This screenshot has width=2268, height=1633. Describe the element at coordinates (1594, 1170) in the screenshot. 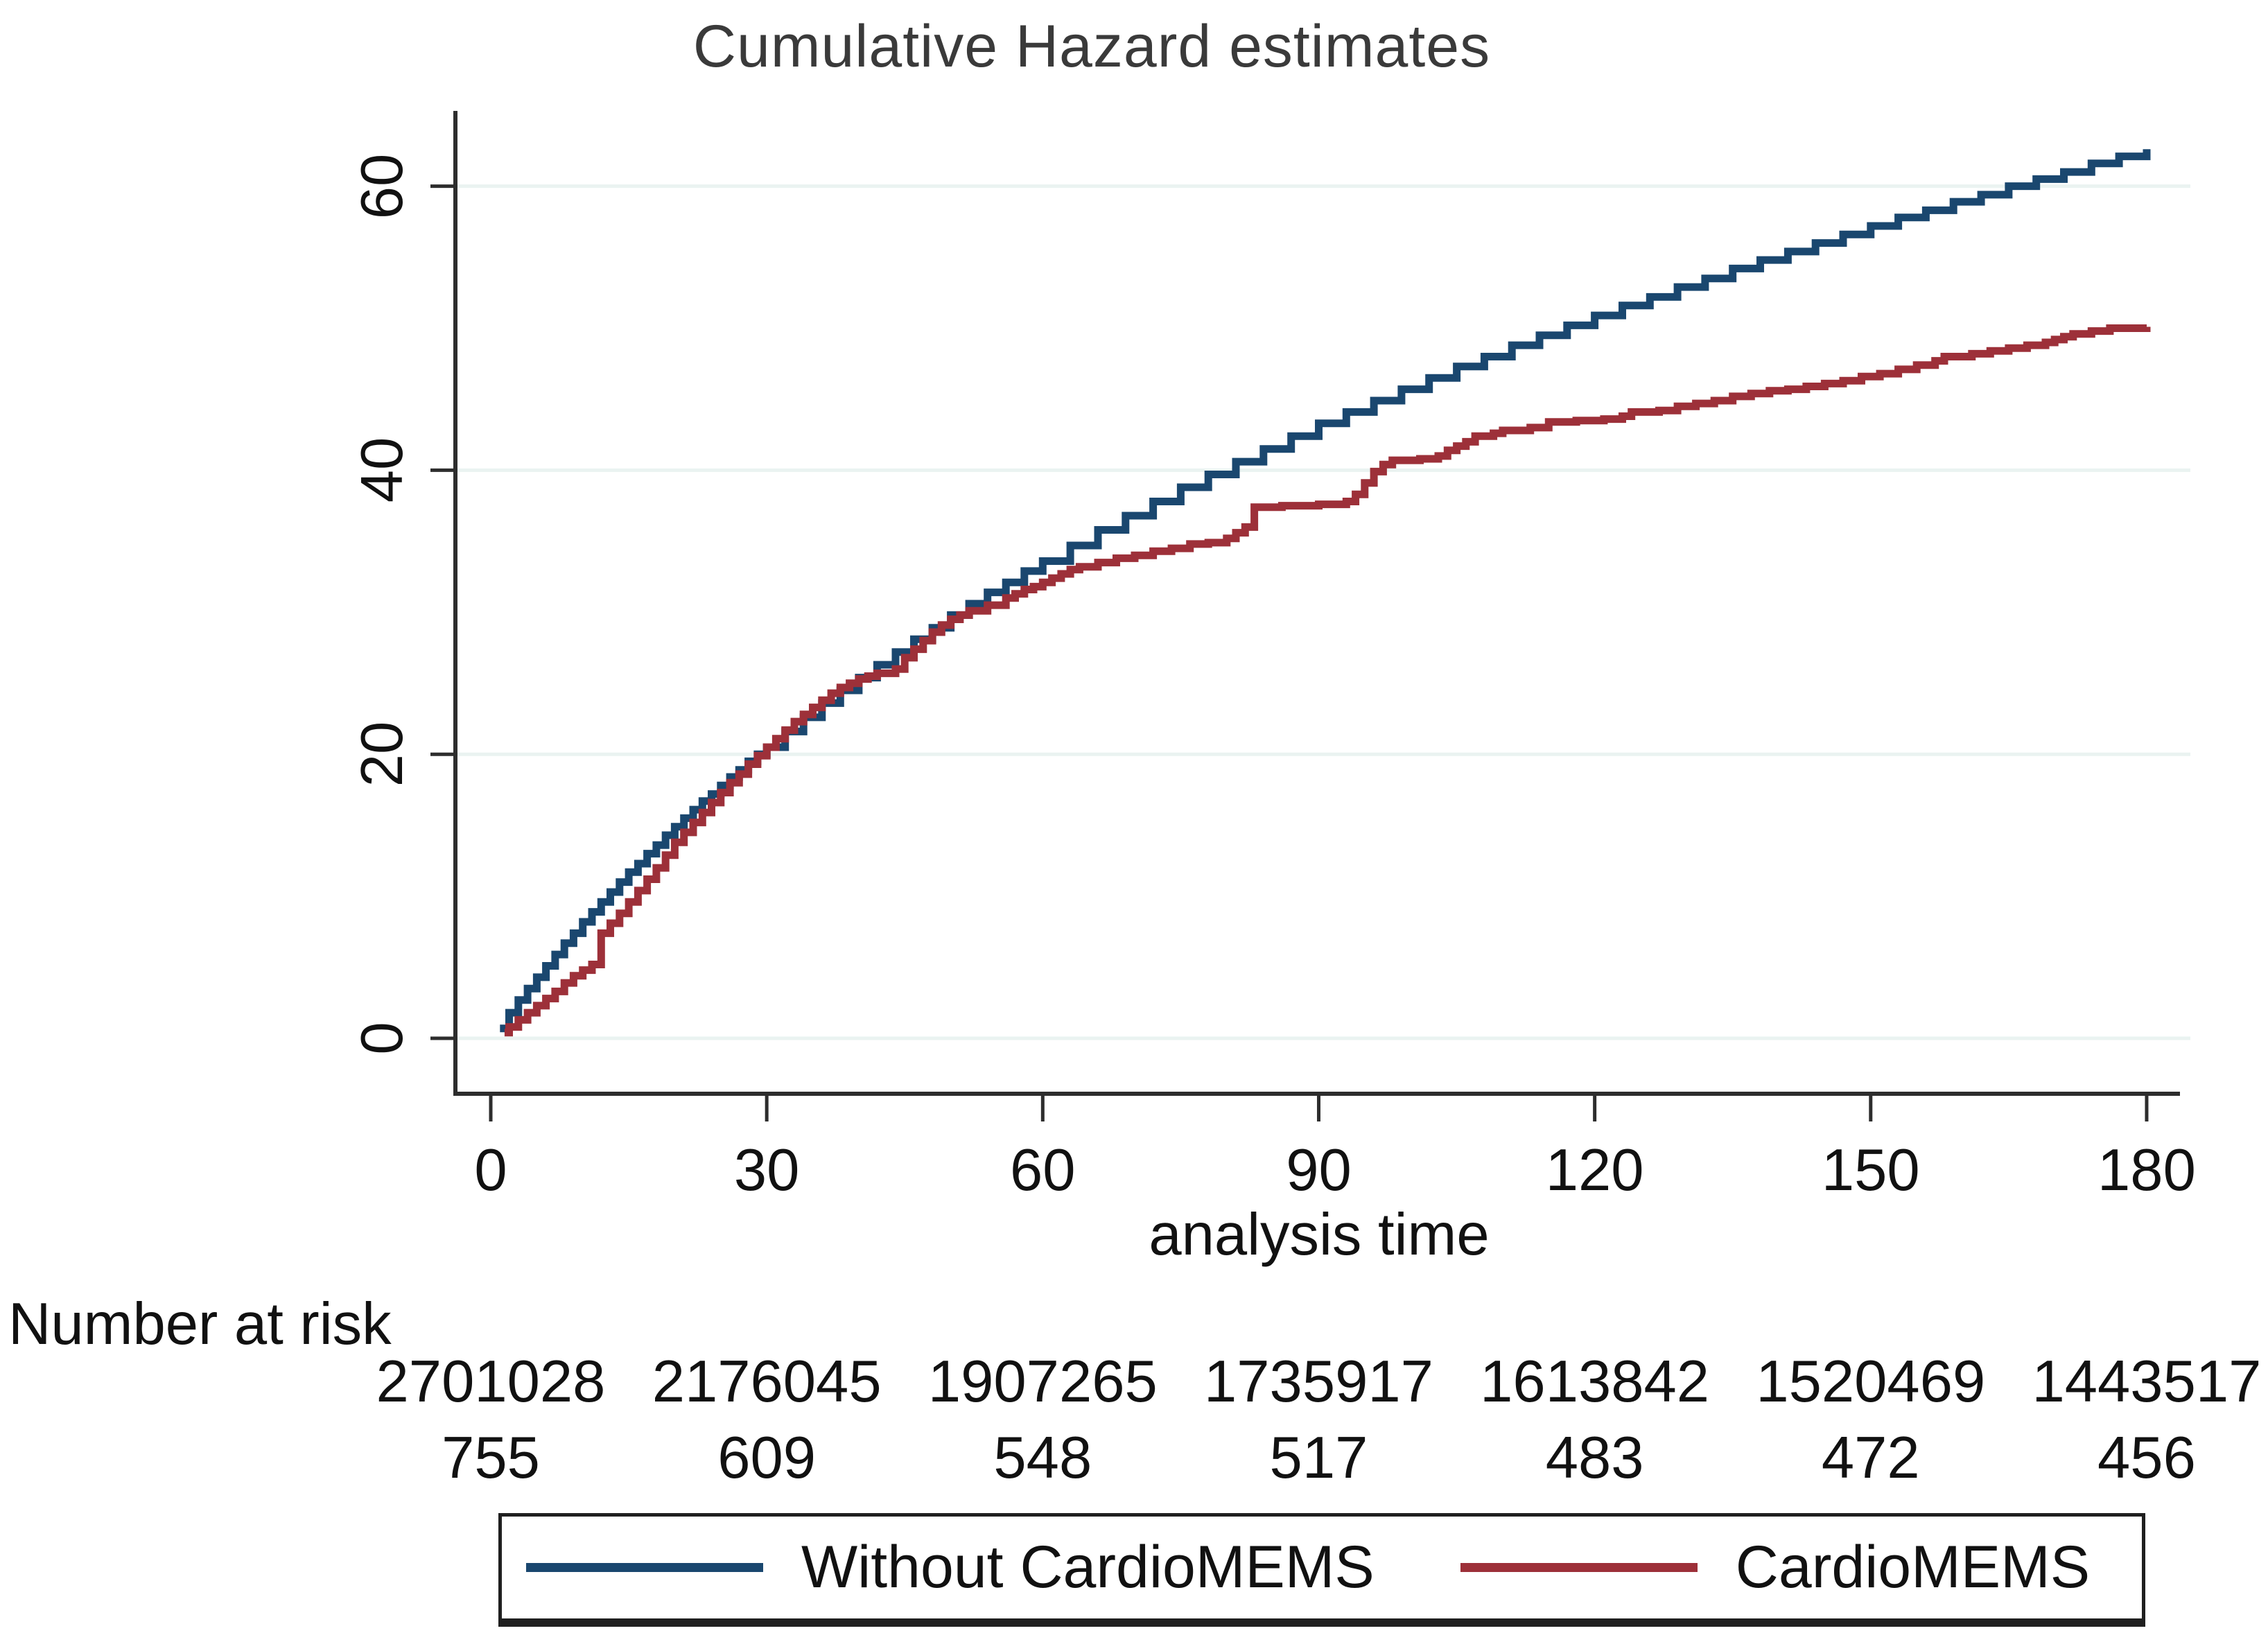

I see `x-tick-label-120: 120` at that location.